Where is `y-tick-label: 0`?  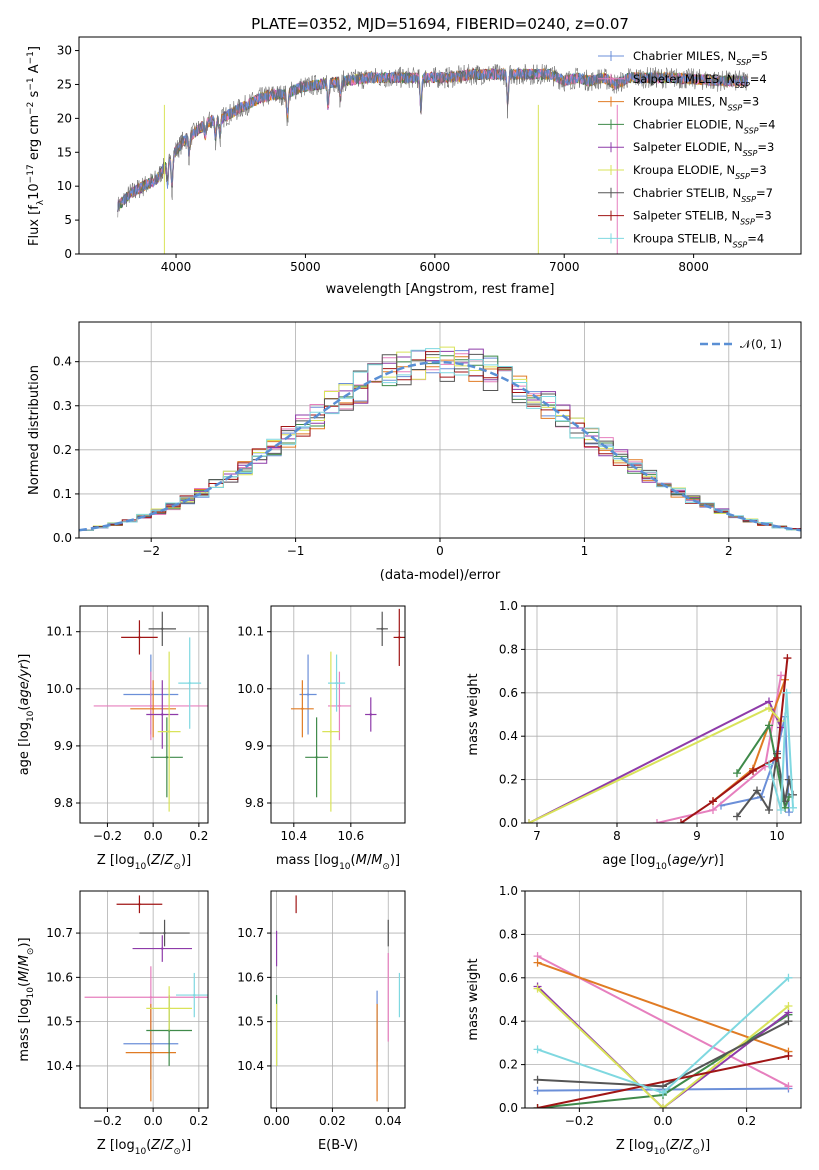
y-tick-label: 0 is located at coordinates (68, 254).